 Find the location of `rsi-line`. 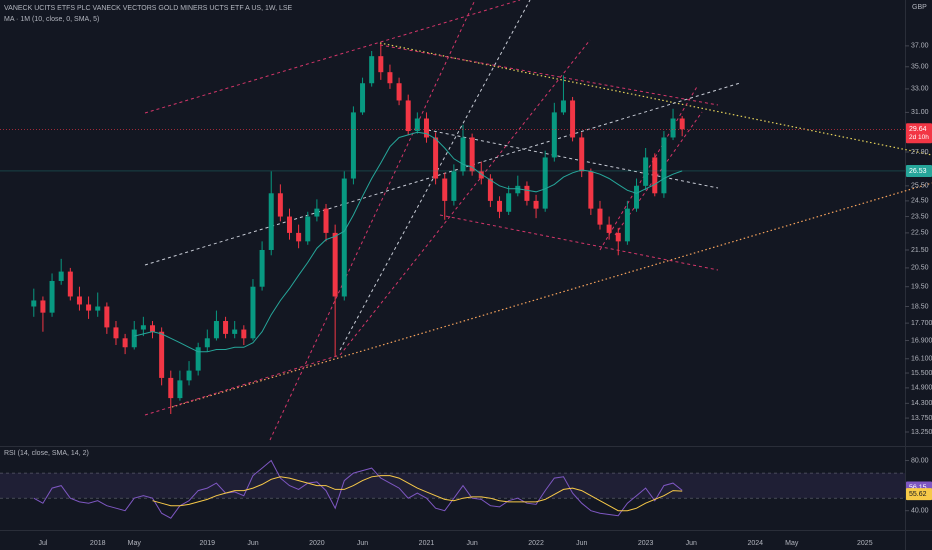

rsi-line is located at coordinates (358, 489).